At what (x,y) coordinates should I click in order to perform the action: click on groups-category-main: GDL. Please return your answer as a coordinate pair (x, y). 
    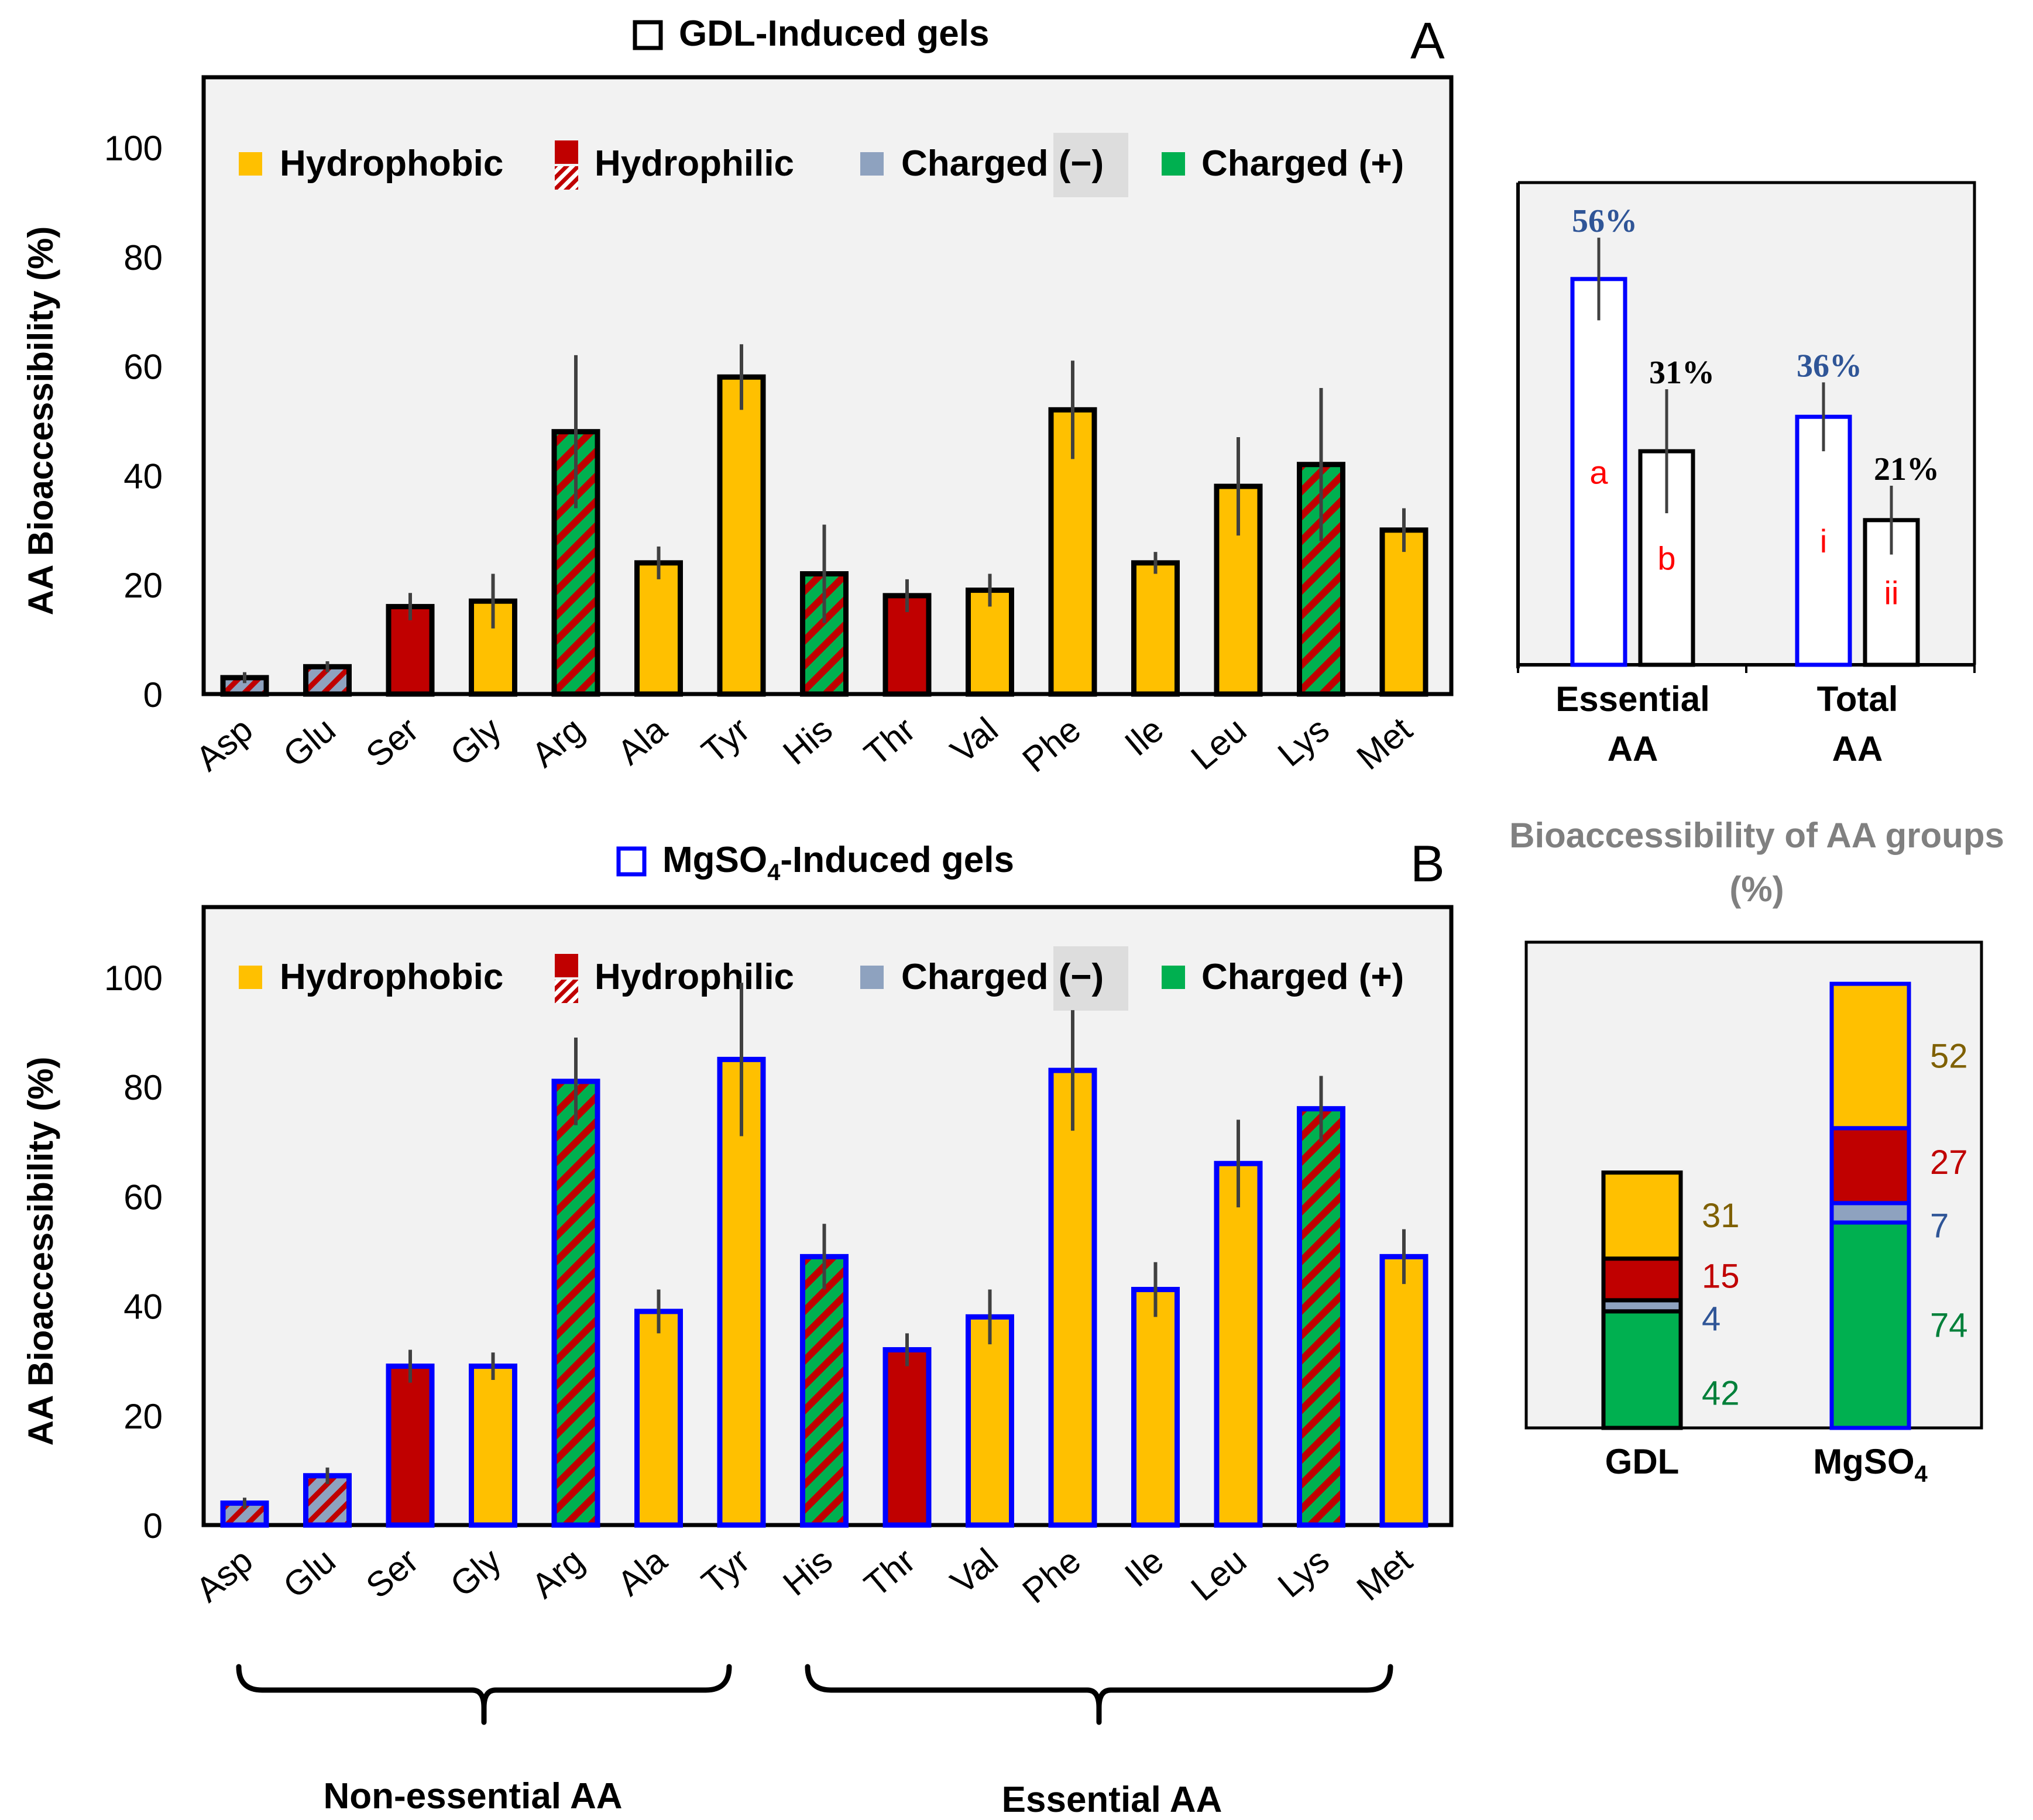
    Looking at the image, I should click on (1642, 1462).